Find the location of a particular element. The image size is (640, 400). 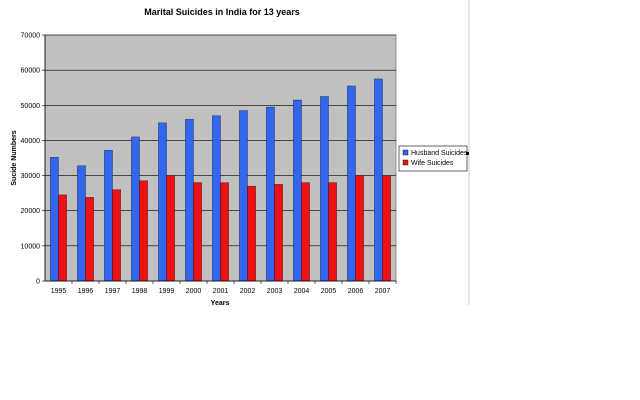

y-axis-ticks: 0 10000 20000 30000 40000 50000 60000 70000 is located at coordinates (33, 159).